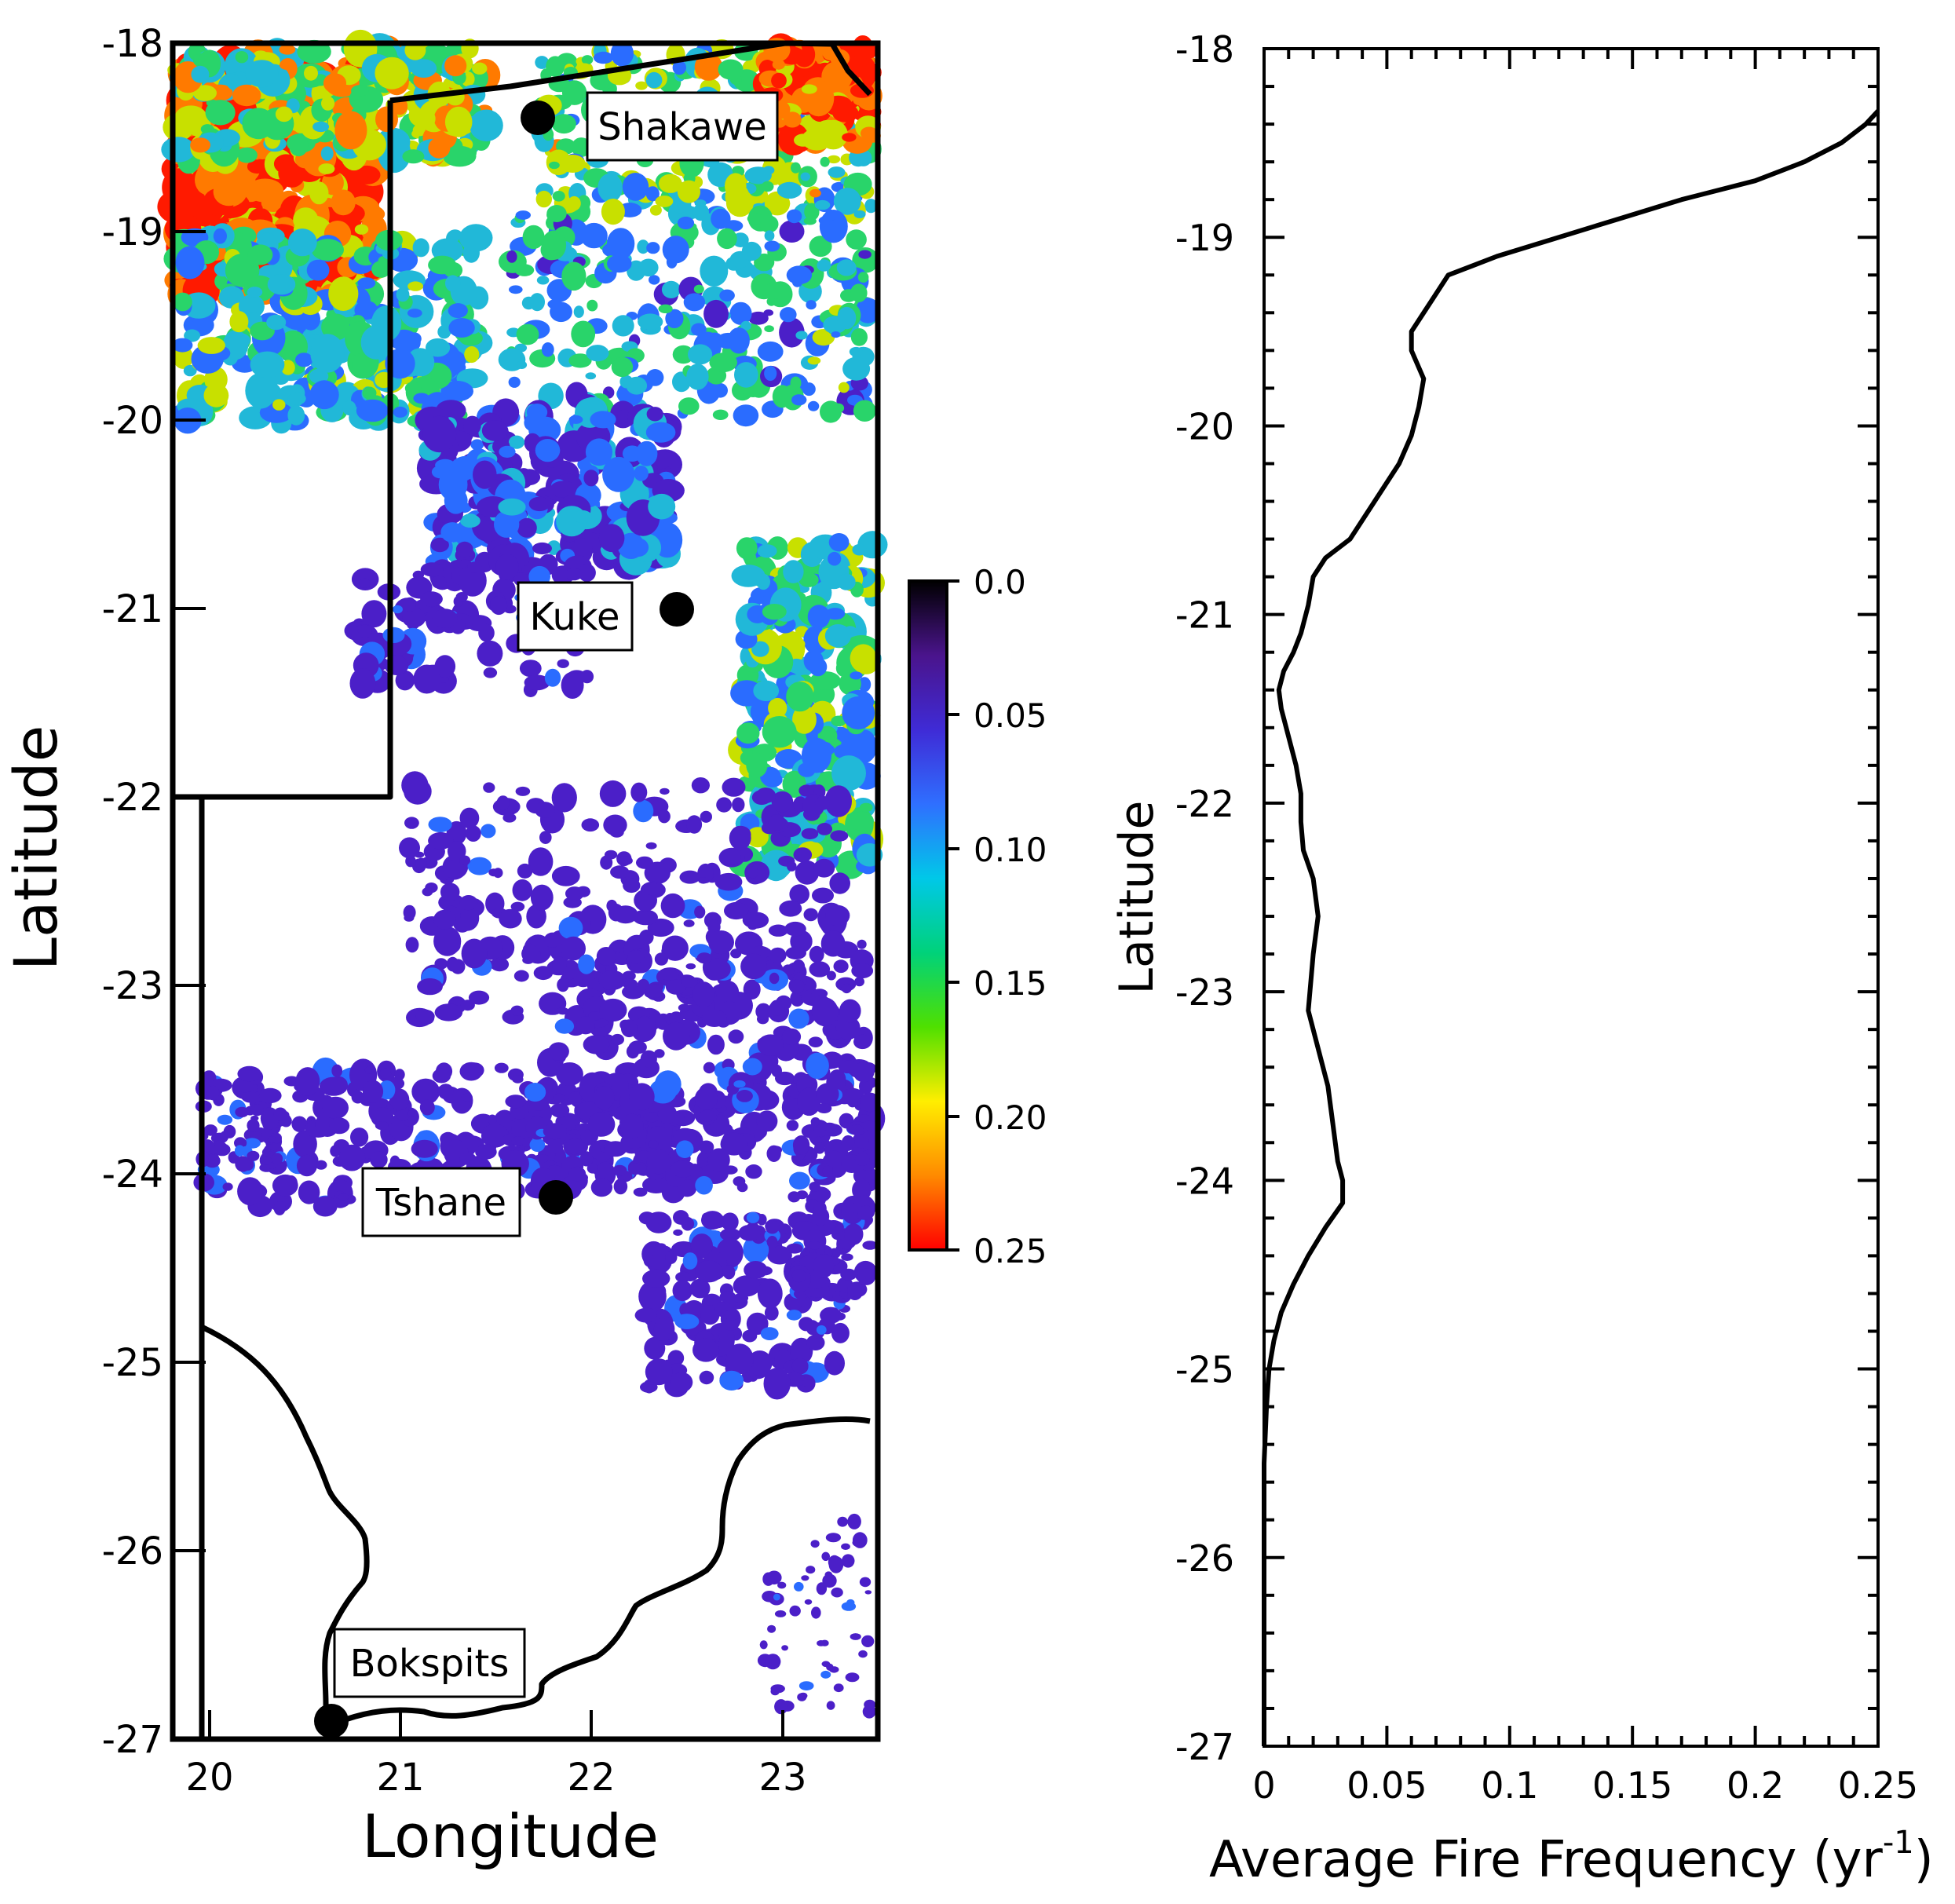 This screenshot has height=1904, width=1955. What do you see at coordinates (1204, 898) in the screenshot?
I see `profile-y-tick-labels: -18 -19 -20 -21 -22 -23 -24 -25 -26 -27` at bounding box center [1204, 898].